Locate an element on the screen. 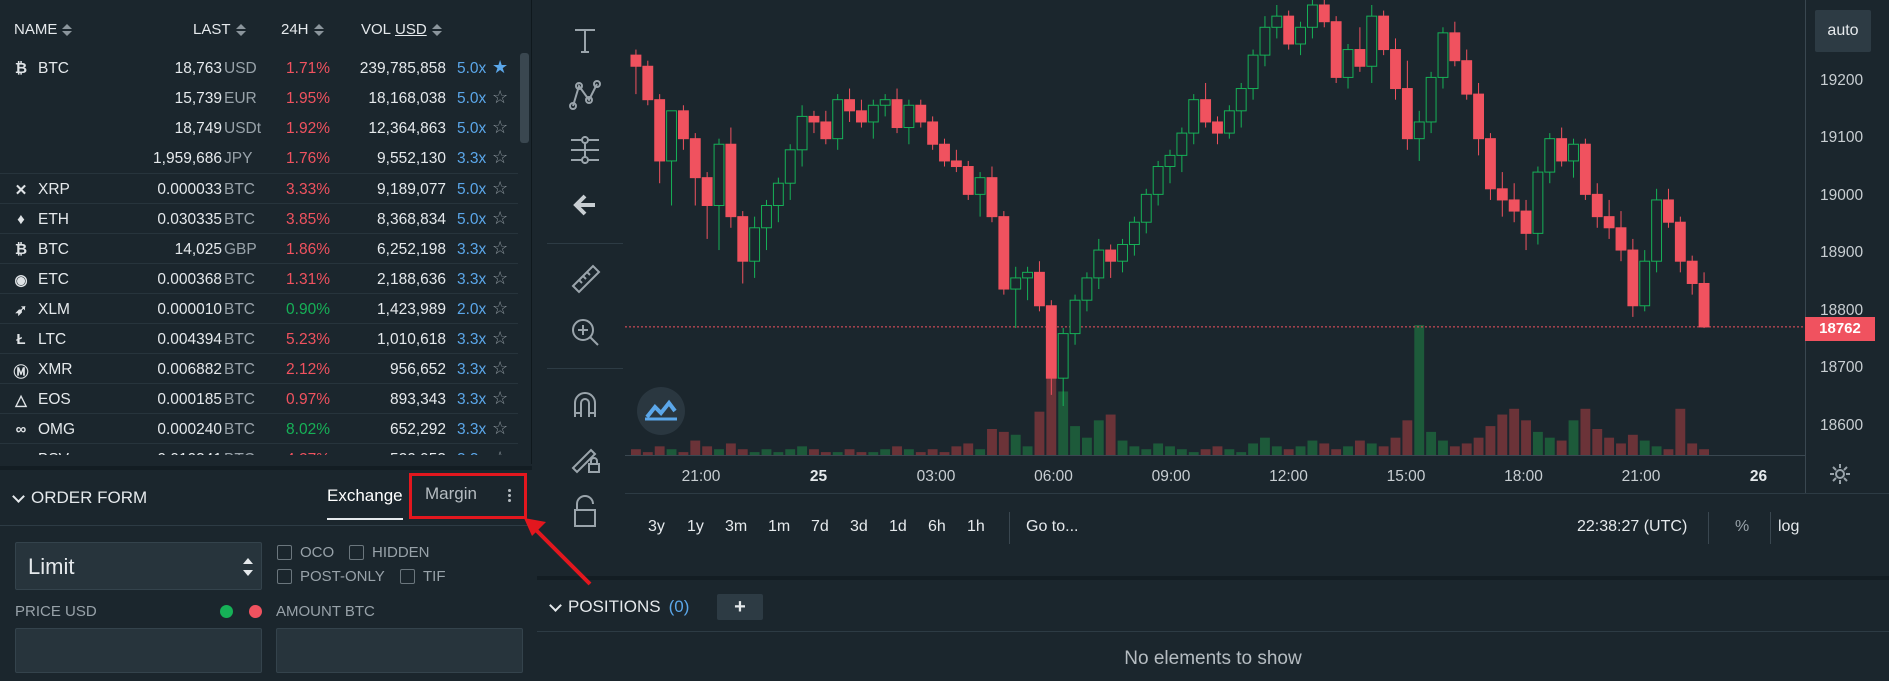 The image size is (1889, 681). ticker-24h-change: 1.95% is located at coordinates (308, 98).